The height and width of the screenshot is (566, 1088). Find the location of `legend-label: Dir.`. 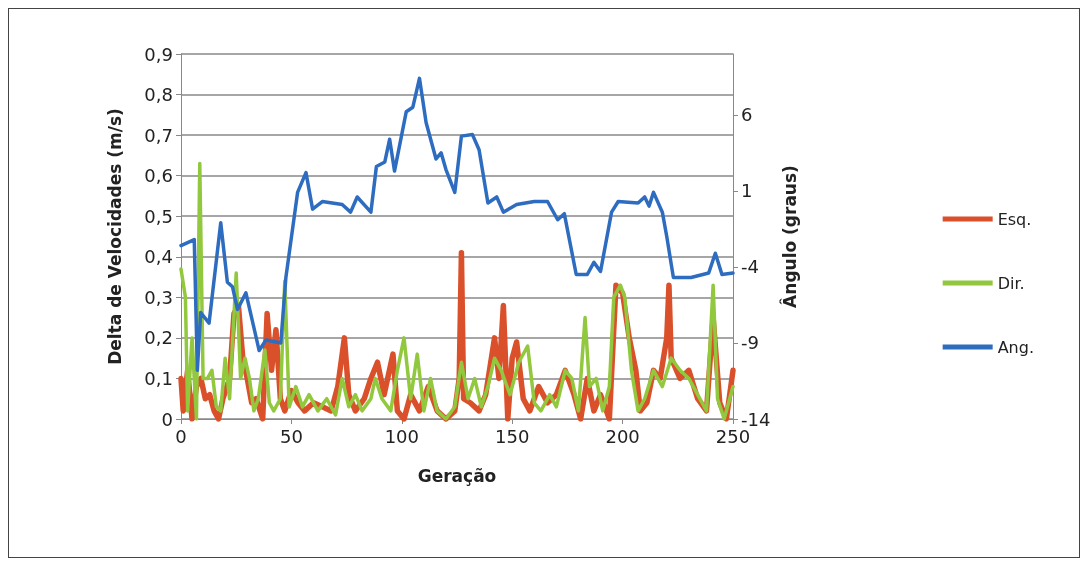

legend-label: Dir. is located at coordinates (1011, 283).